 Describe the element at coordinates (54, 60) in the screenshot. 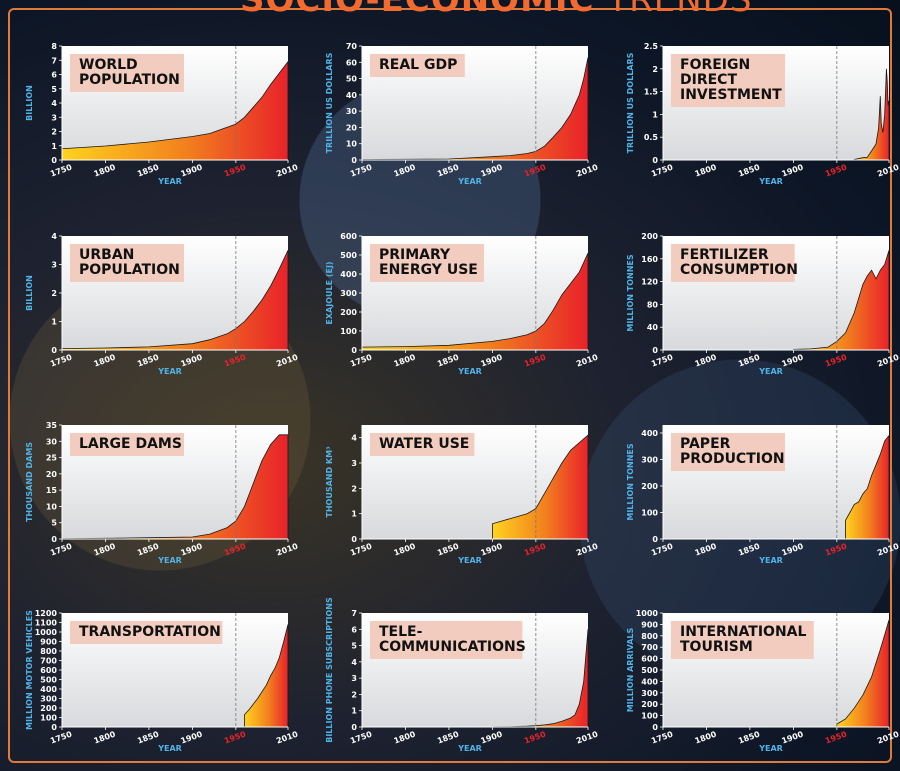

I see `y-tick-label: 7` at that location.